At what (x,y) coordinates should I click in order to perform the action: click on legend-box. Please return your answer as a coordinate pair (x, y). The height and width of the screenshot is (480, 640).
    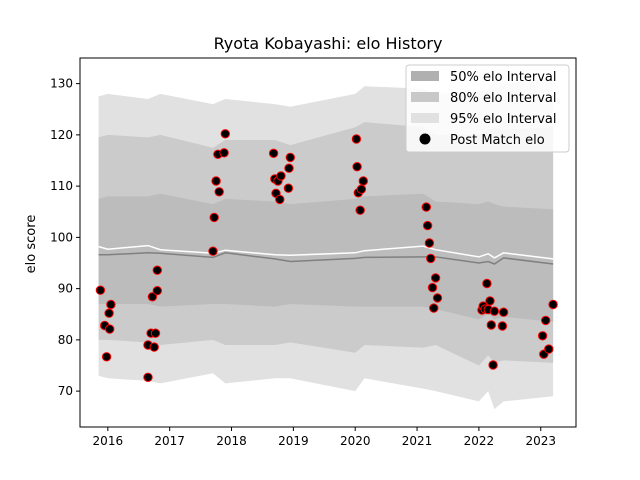
    Looking at the image, I should click on (487, 108).